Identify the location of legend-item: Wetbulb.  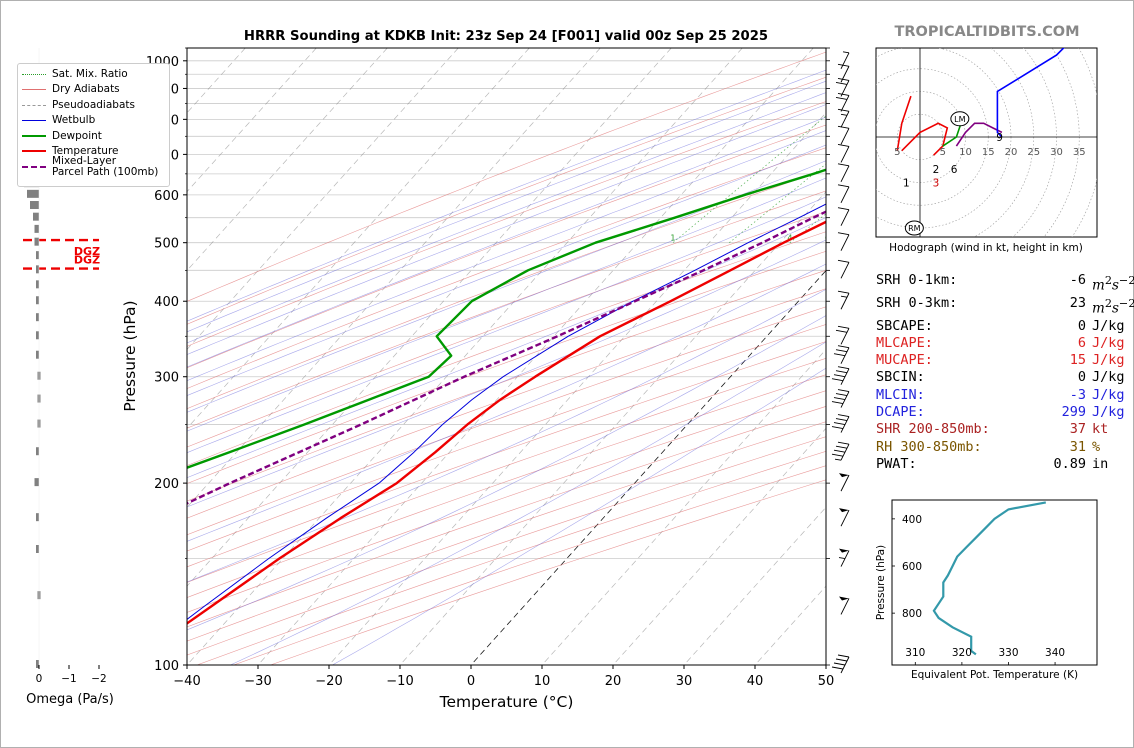
(56, 120).